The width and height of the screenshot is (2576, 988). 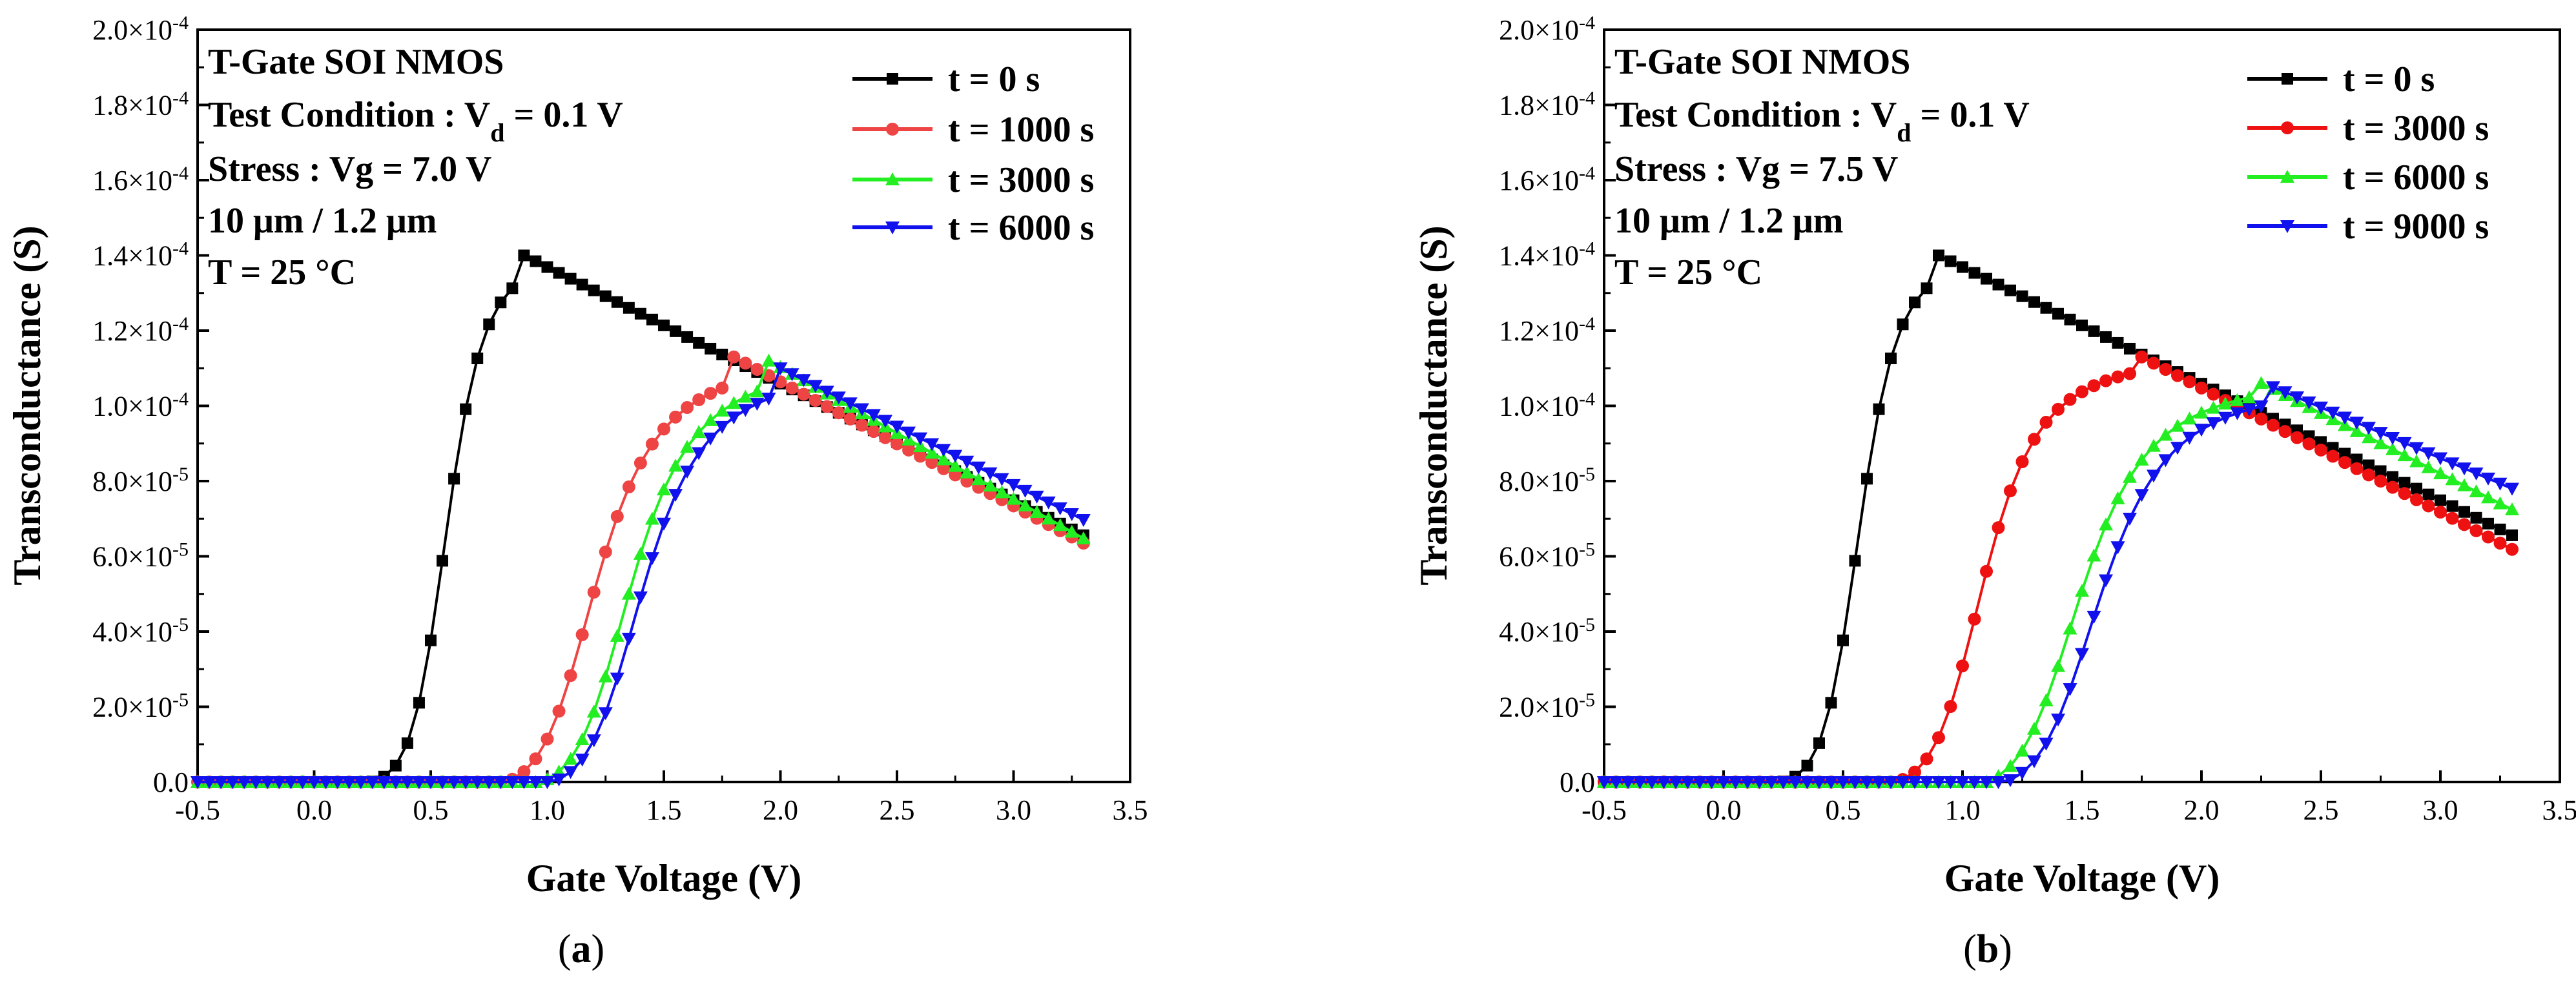 What do you see at coordinates (1724, 810) in the screenshot?
I see `x-tick-label: 0.0` at bounding box center [1724, 810].